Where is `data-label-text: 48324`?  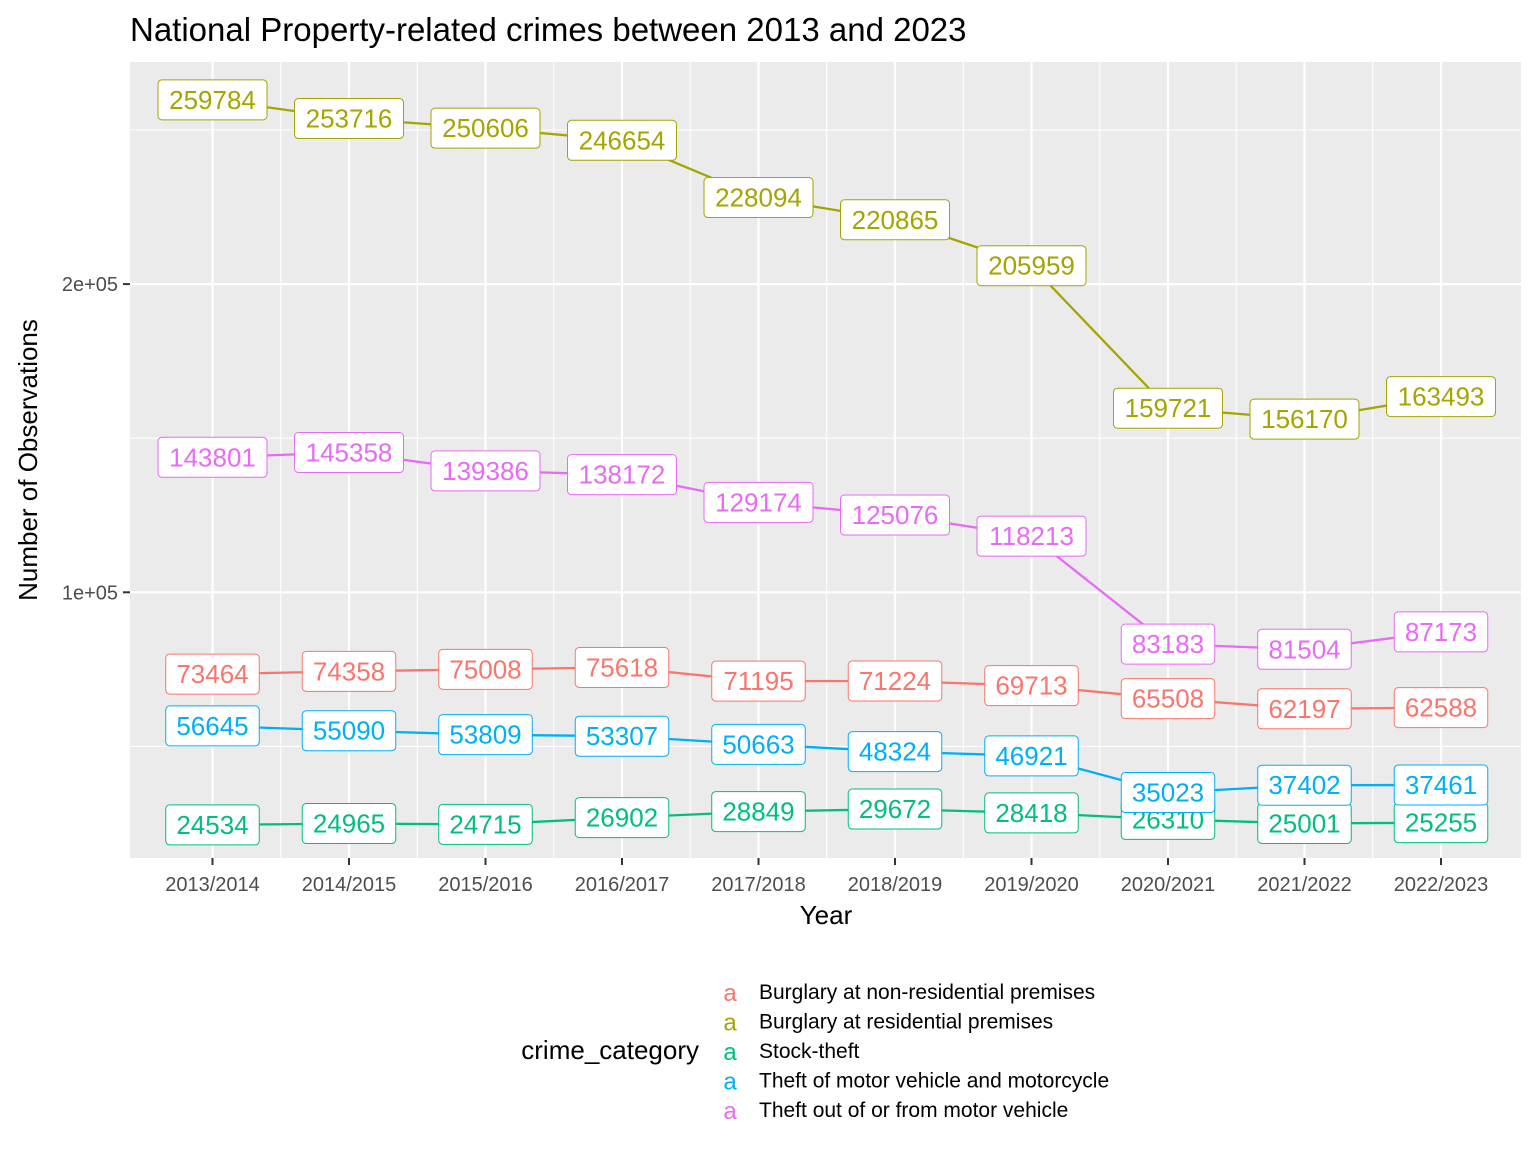
data-label-text: 48324 is located at coordinates (895, 752).